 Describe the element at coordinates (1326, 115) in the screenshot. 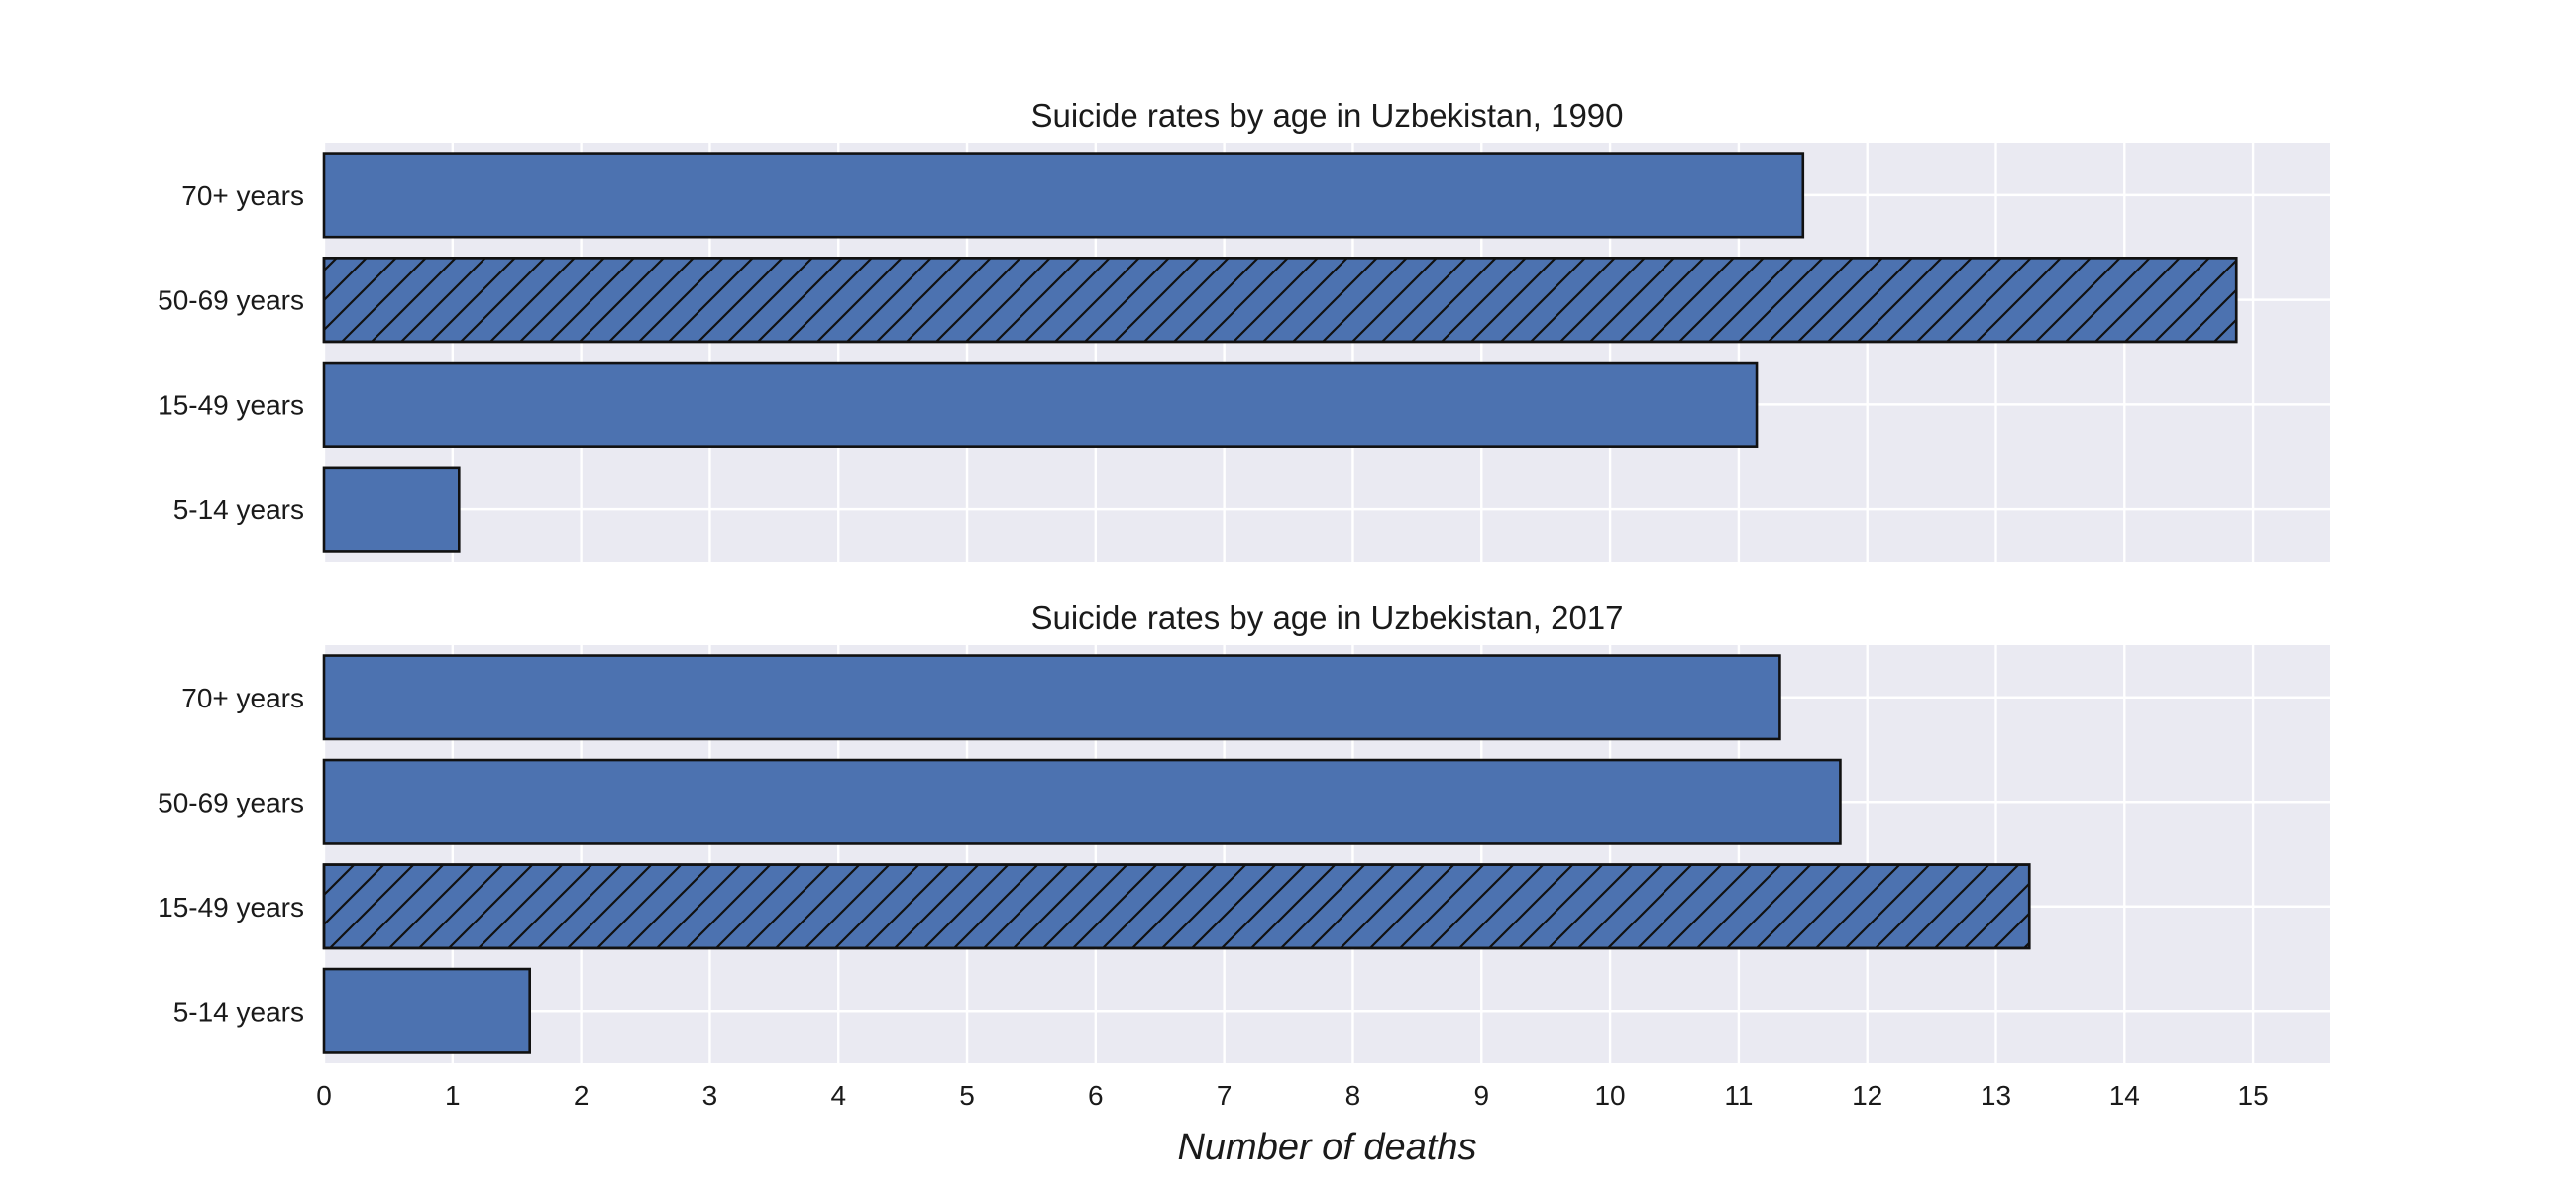

I see `chart-title: Suicide rates by age in Uzbekistan, 1990` at that location.